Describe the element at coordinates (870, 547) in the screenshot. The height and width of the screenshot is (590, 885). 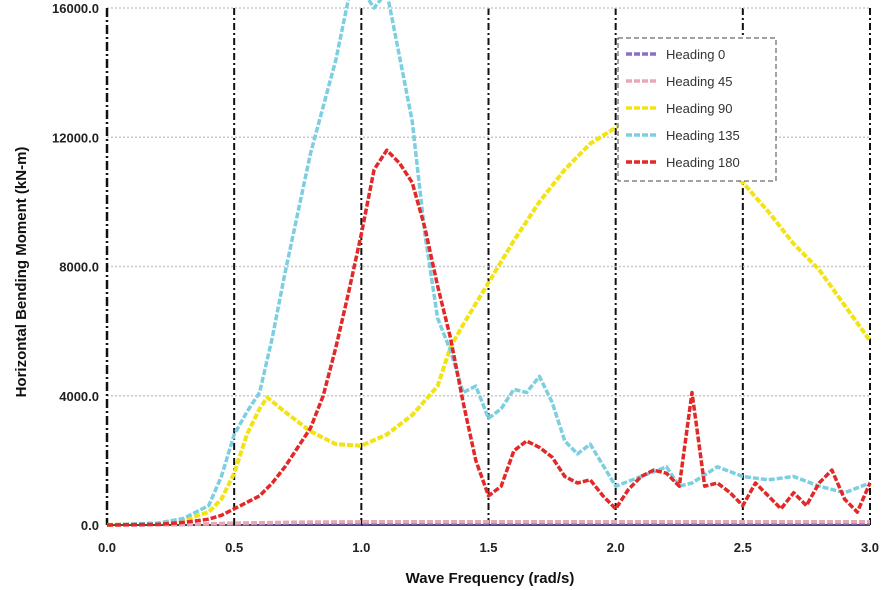
I see `x-tick-label: 3.0` at that location.